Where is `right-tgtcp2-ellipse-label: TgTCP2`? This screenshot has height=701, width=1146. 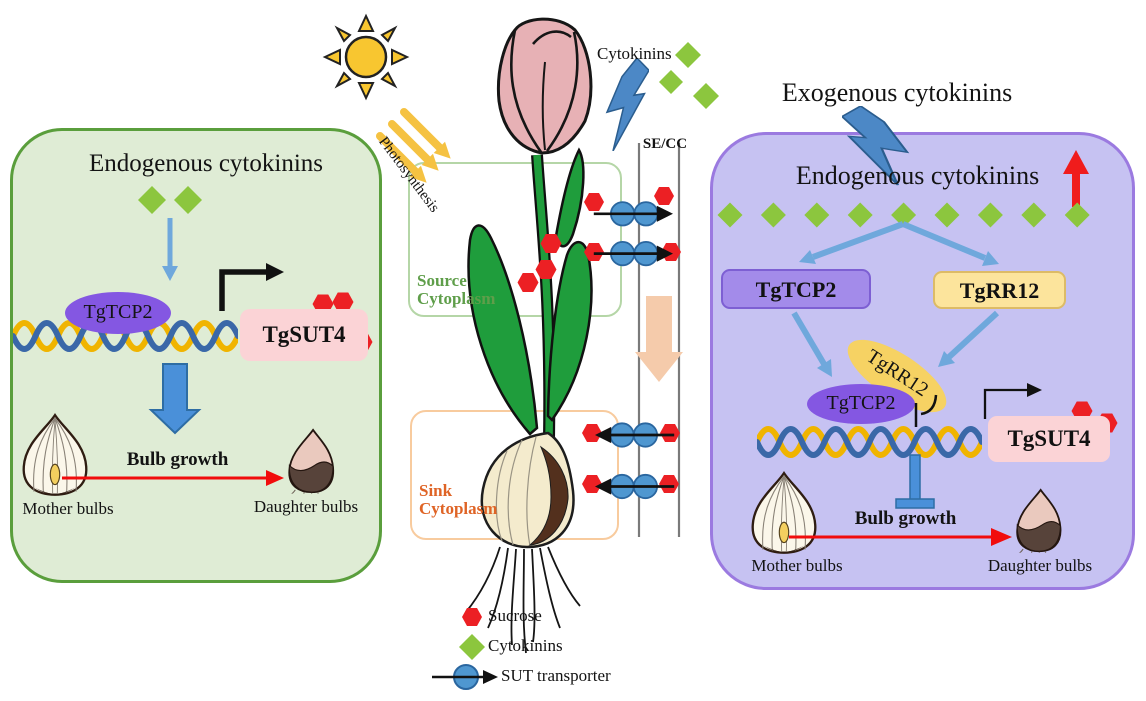 right-tgtcp2-ellipse-label: TgTCP2 is located at coordinates (861, 403).